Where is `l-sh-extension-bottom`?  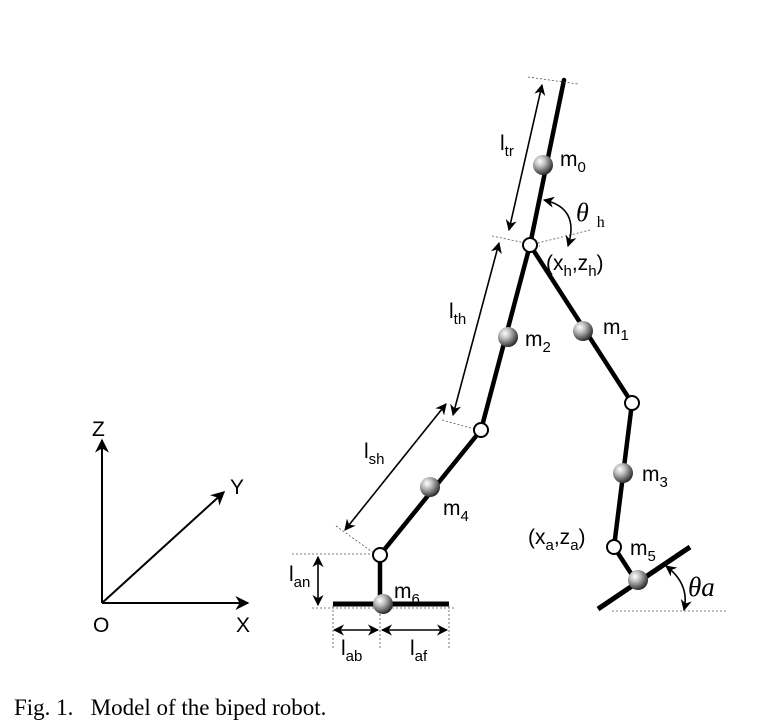 l-sh-extension-bottom is located at coordinates (357, 541).